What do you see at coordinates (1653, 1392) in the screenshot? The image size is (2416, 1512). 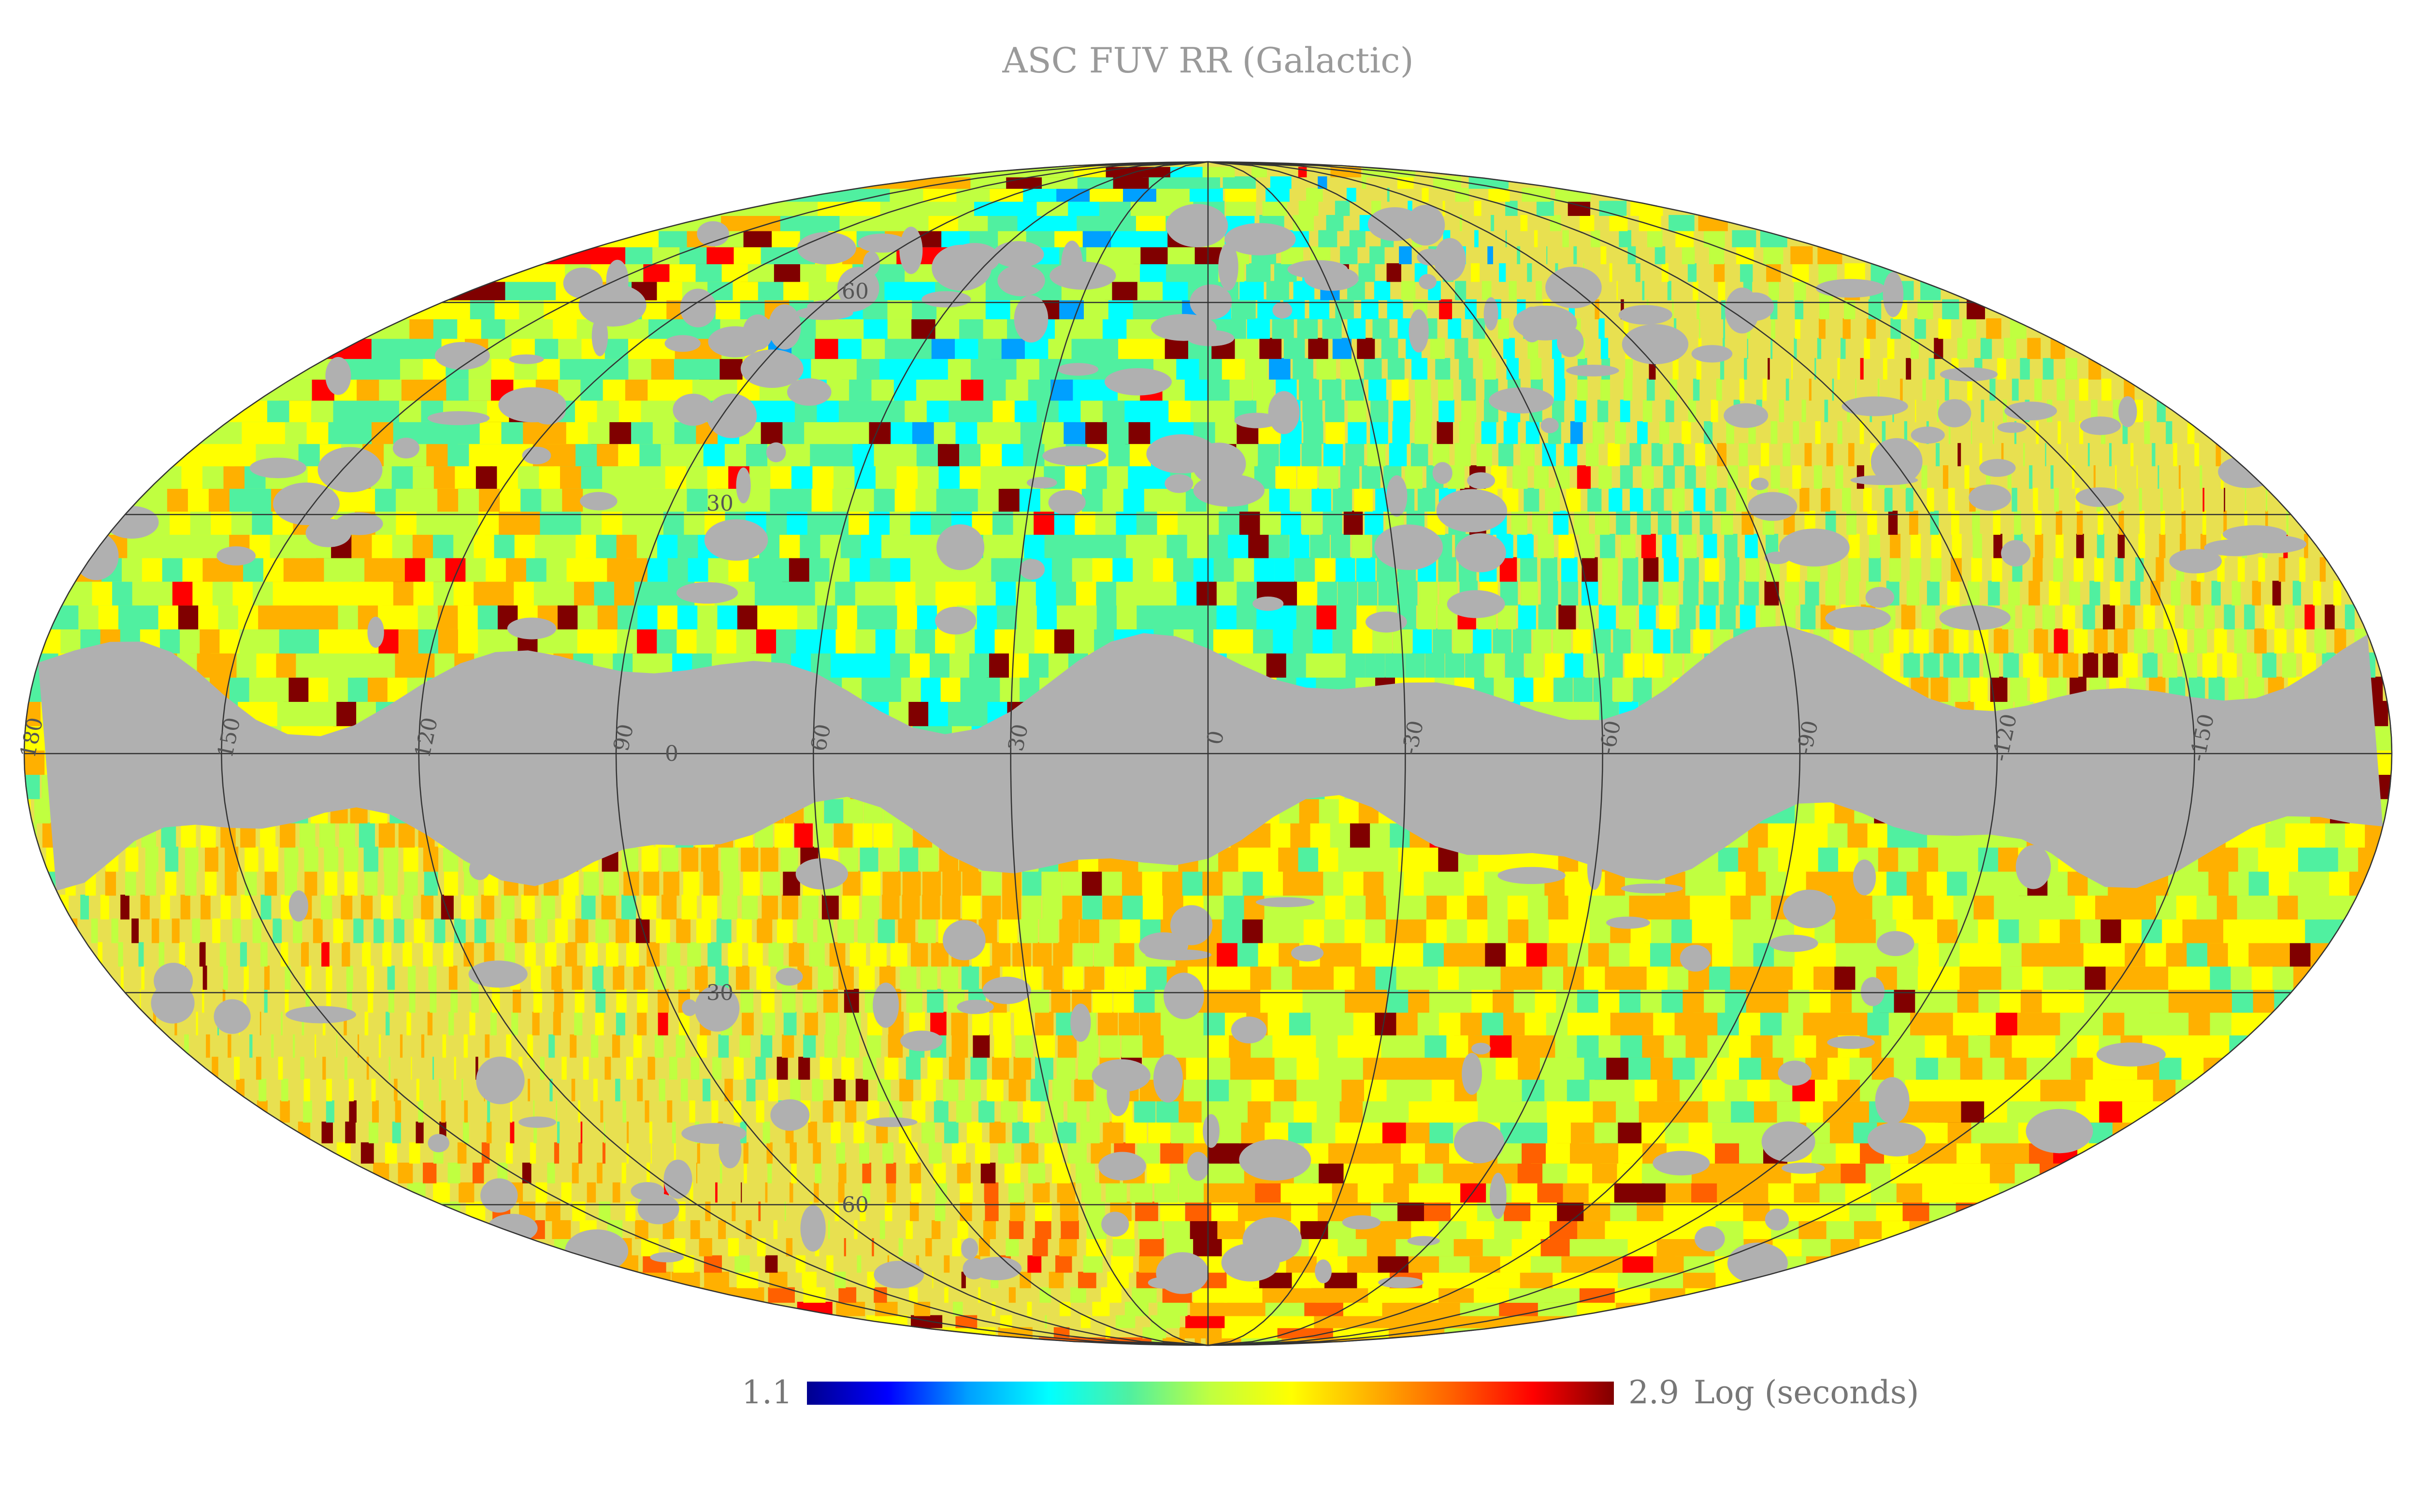 I see `colorbar-max-label: 2.9` at bounding box center [1653, 1392].